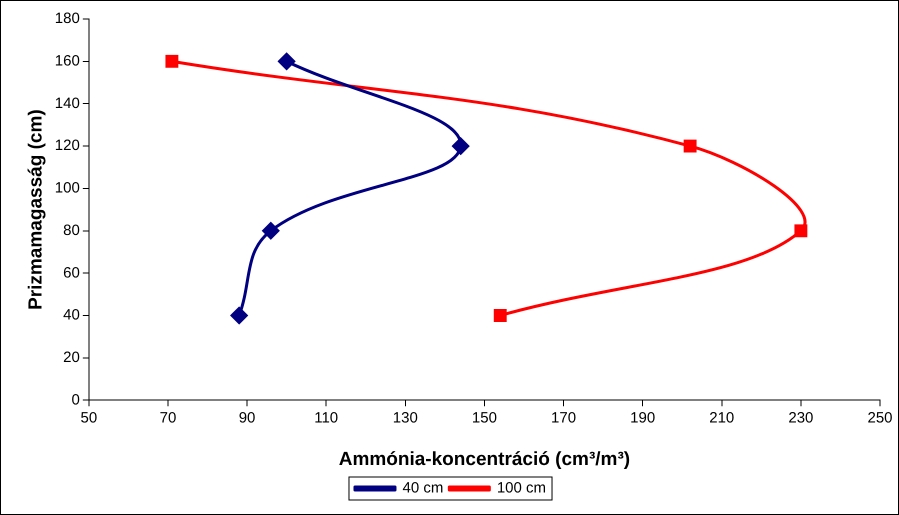  I want to click on x-tick-label: 90, so click(247, 417).